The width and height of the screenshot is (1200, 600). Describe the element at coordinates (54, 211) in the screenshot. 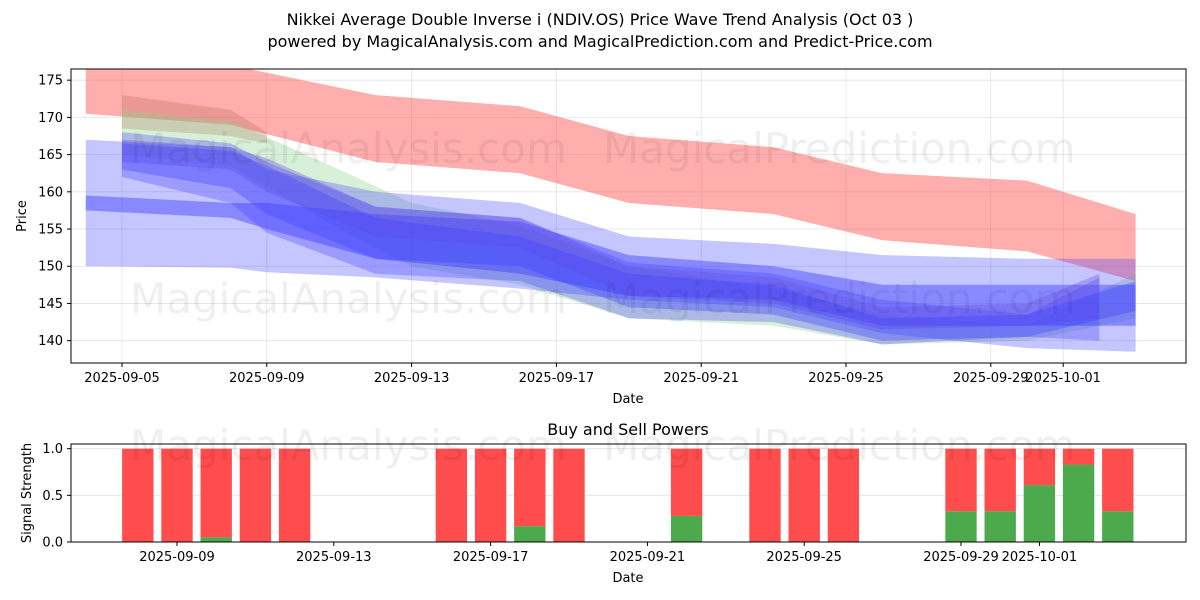

I see `price-y-ticks: 140 145 150 155 160 165 170 175` at that location.